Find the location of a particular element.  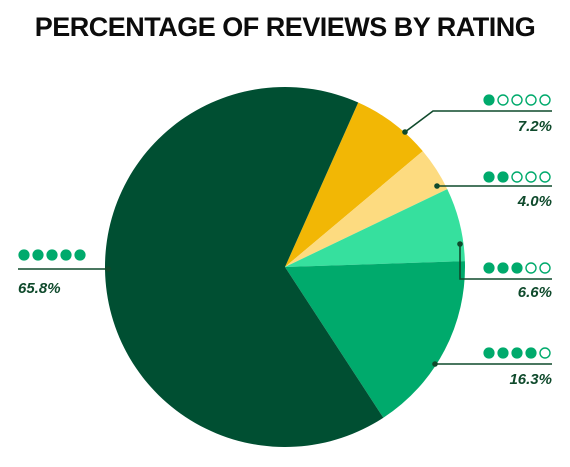

percentage-label-1: 7.2% is located at coordinates (535, 126).